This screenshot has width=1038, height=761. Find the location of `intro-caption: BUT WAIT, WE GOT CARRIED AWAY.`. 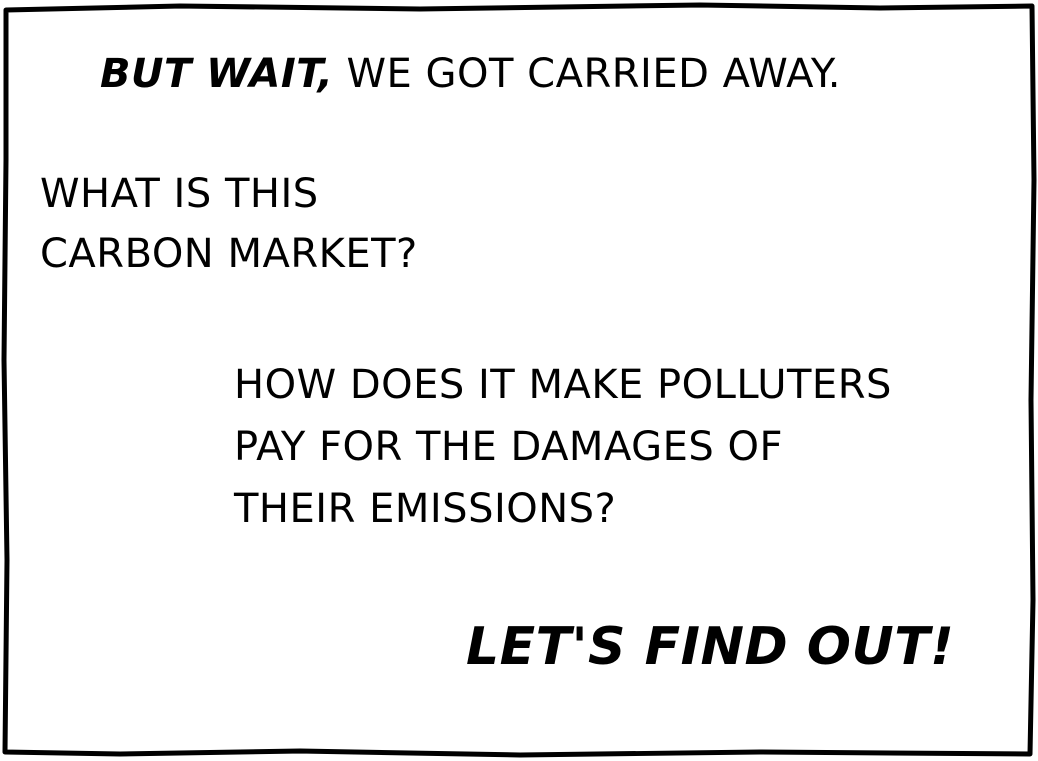

intro-caption: BUT WAIT, WE GOT CARRIED AWAY. is located at coordinates (470, 74).